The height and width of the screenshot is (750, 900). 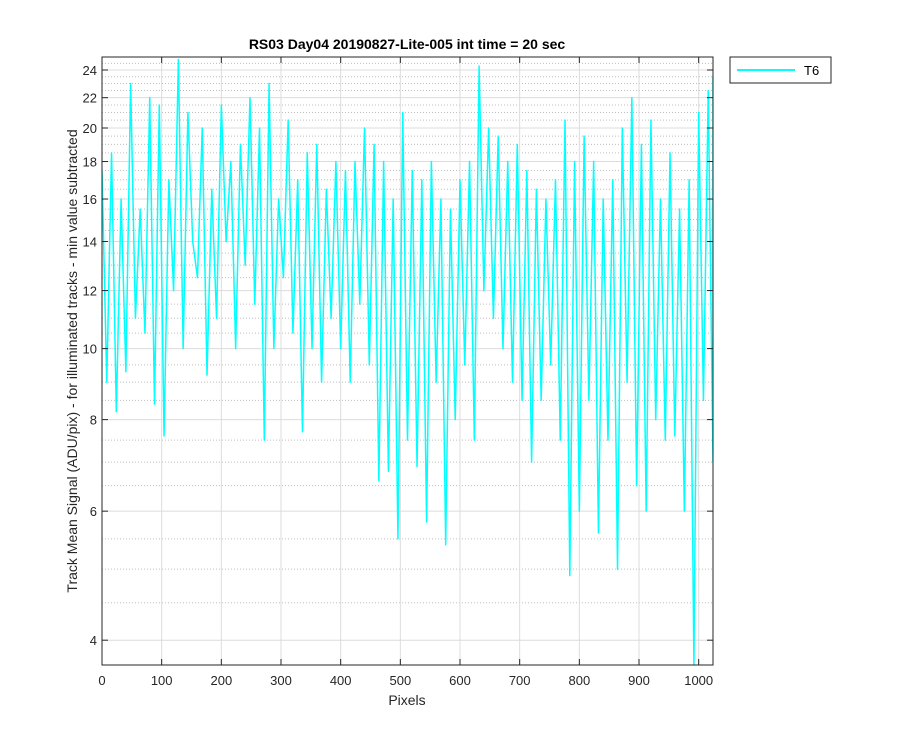 What do you see at coordinates (162, 680) in the screenshot?
I see `x-tick-label: 100` at bounding box center [162, 680].